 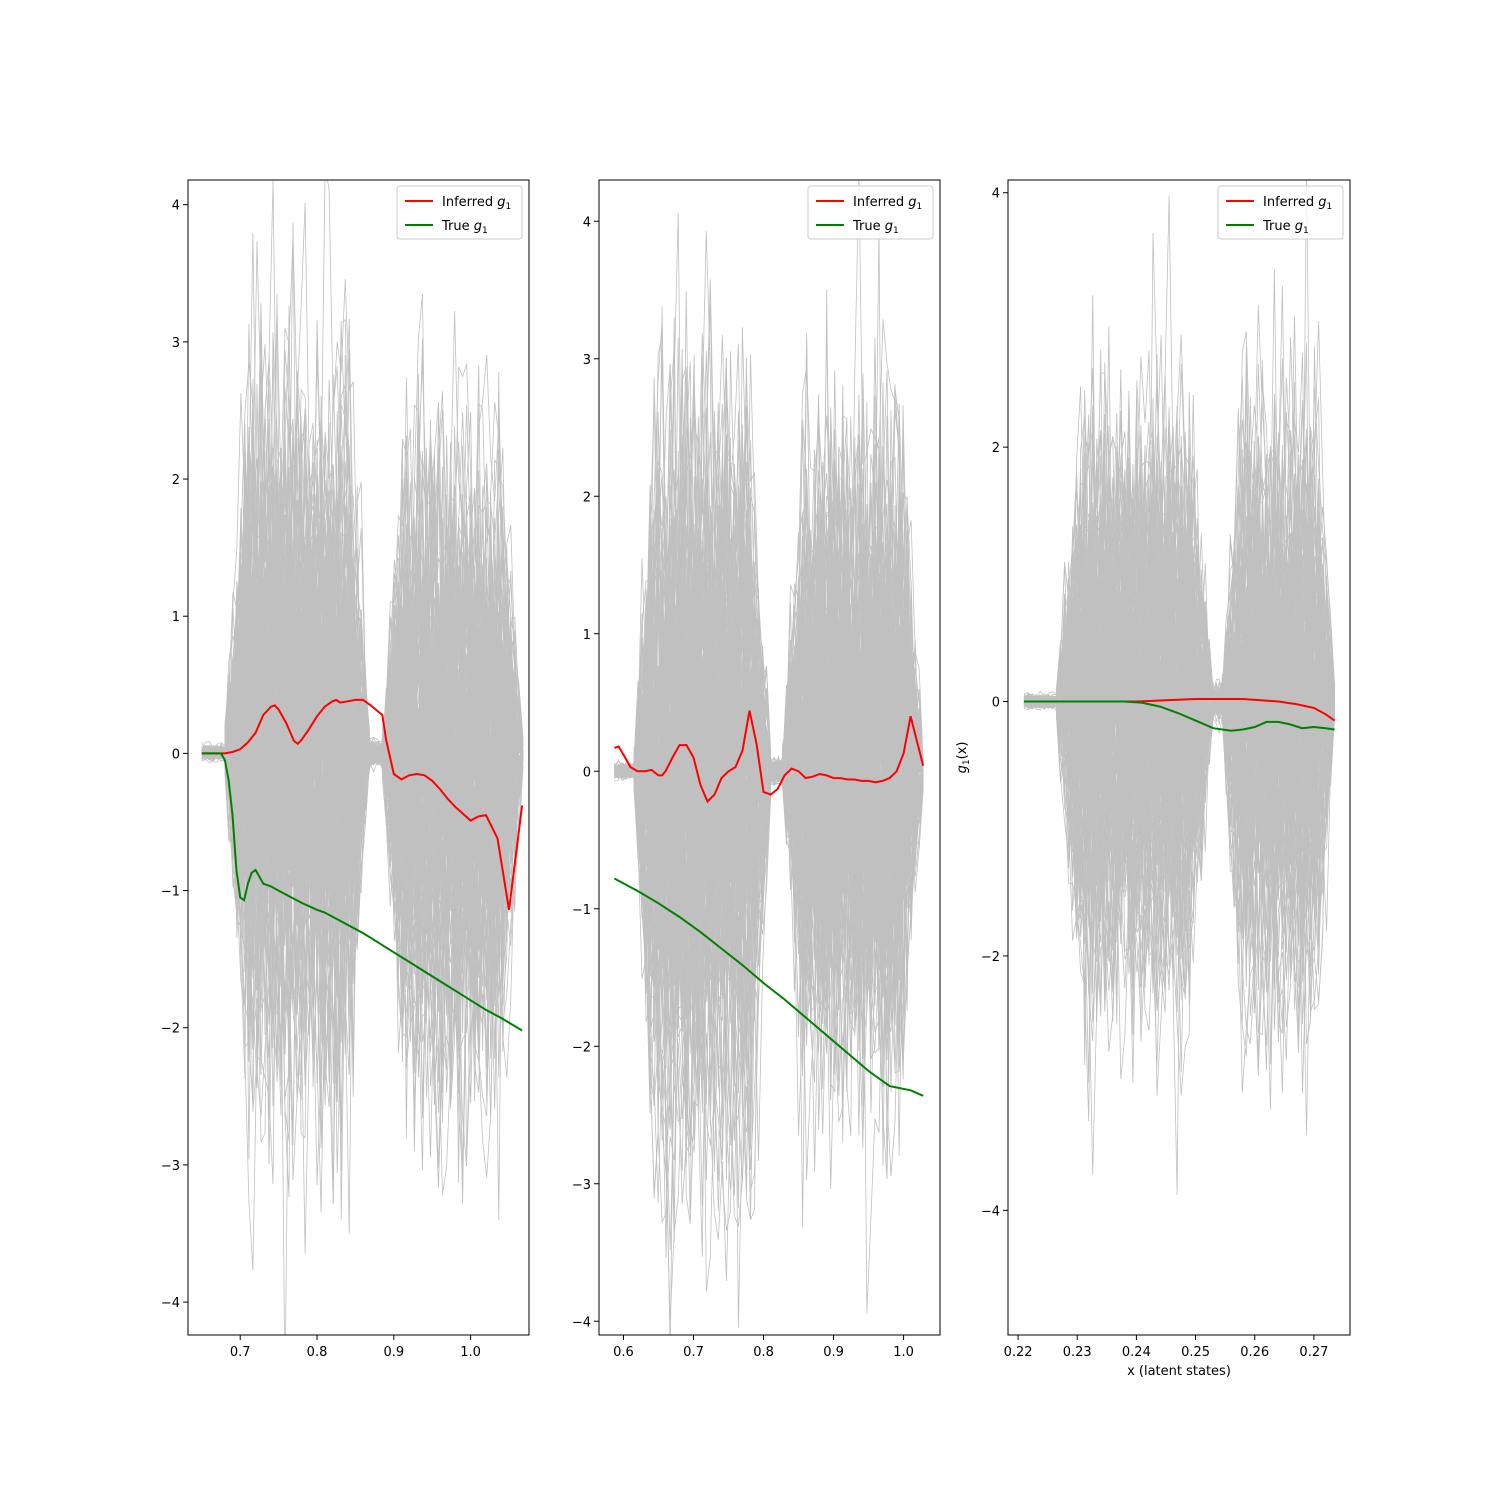 What do you see at coordinates (1018, 1352) in the screenshot?
I see `x-tick-label: 0.22` at bounding box center [1018, 1352].